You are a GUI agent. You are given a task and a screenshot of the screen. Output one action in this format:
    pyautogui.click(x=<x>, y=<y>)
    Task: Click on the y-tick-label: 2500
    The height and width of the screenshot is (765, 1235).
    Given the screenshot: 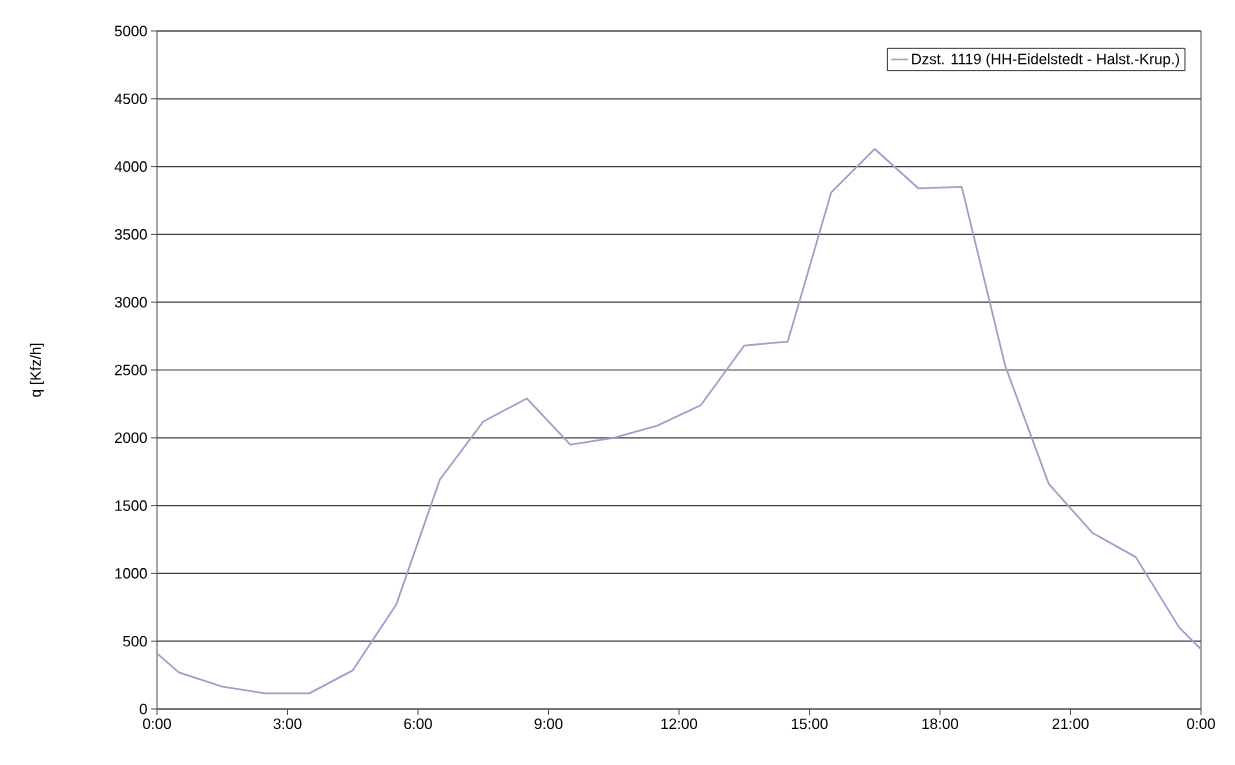 What is the action you would take?
    pyautogui.click(x=130, y=370)
    